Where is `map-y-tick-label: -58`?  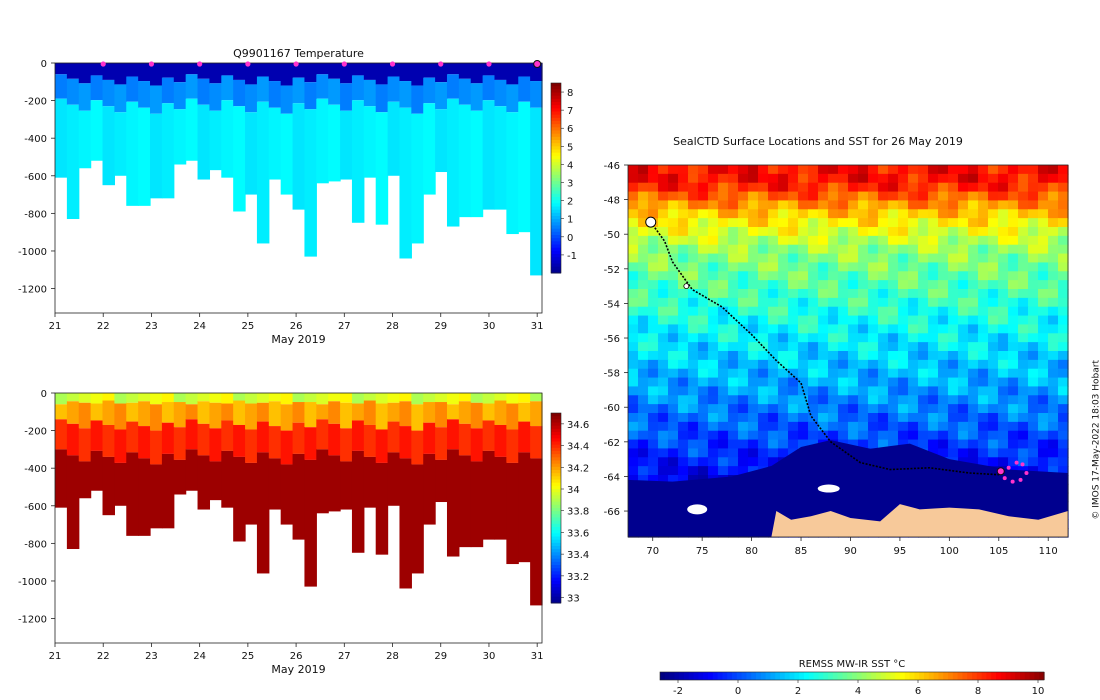 map-y-tick-label: -58 is located at coordinates (612, 374).